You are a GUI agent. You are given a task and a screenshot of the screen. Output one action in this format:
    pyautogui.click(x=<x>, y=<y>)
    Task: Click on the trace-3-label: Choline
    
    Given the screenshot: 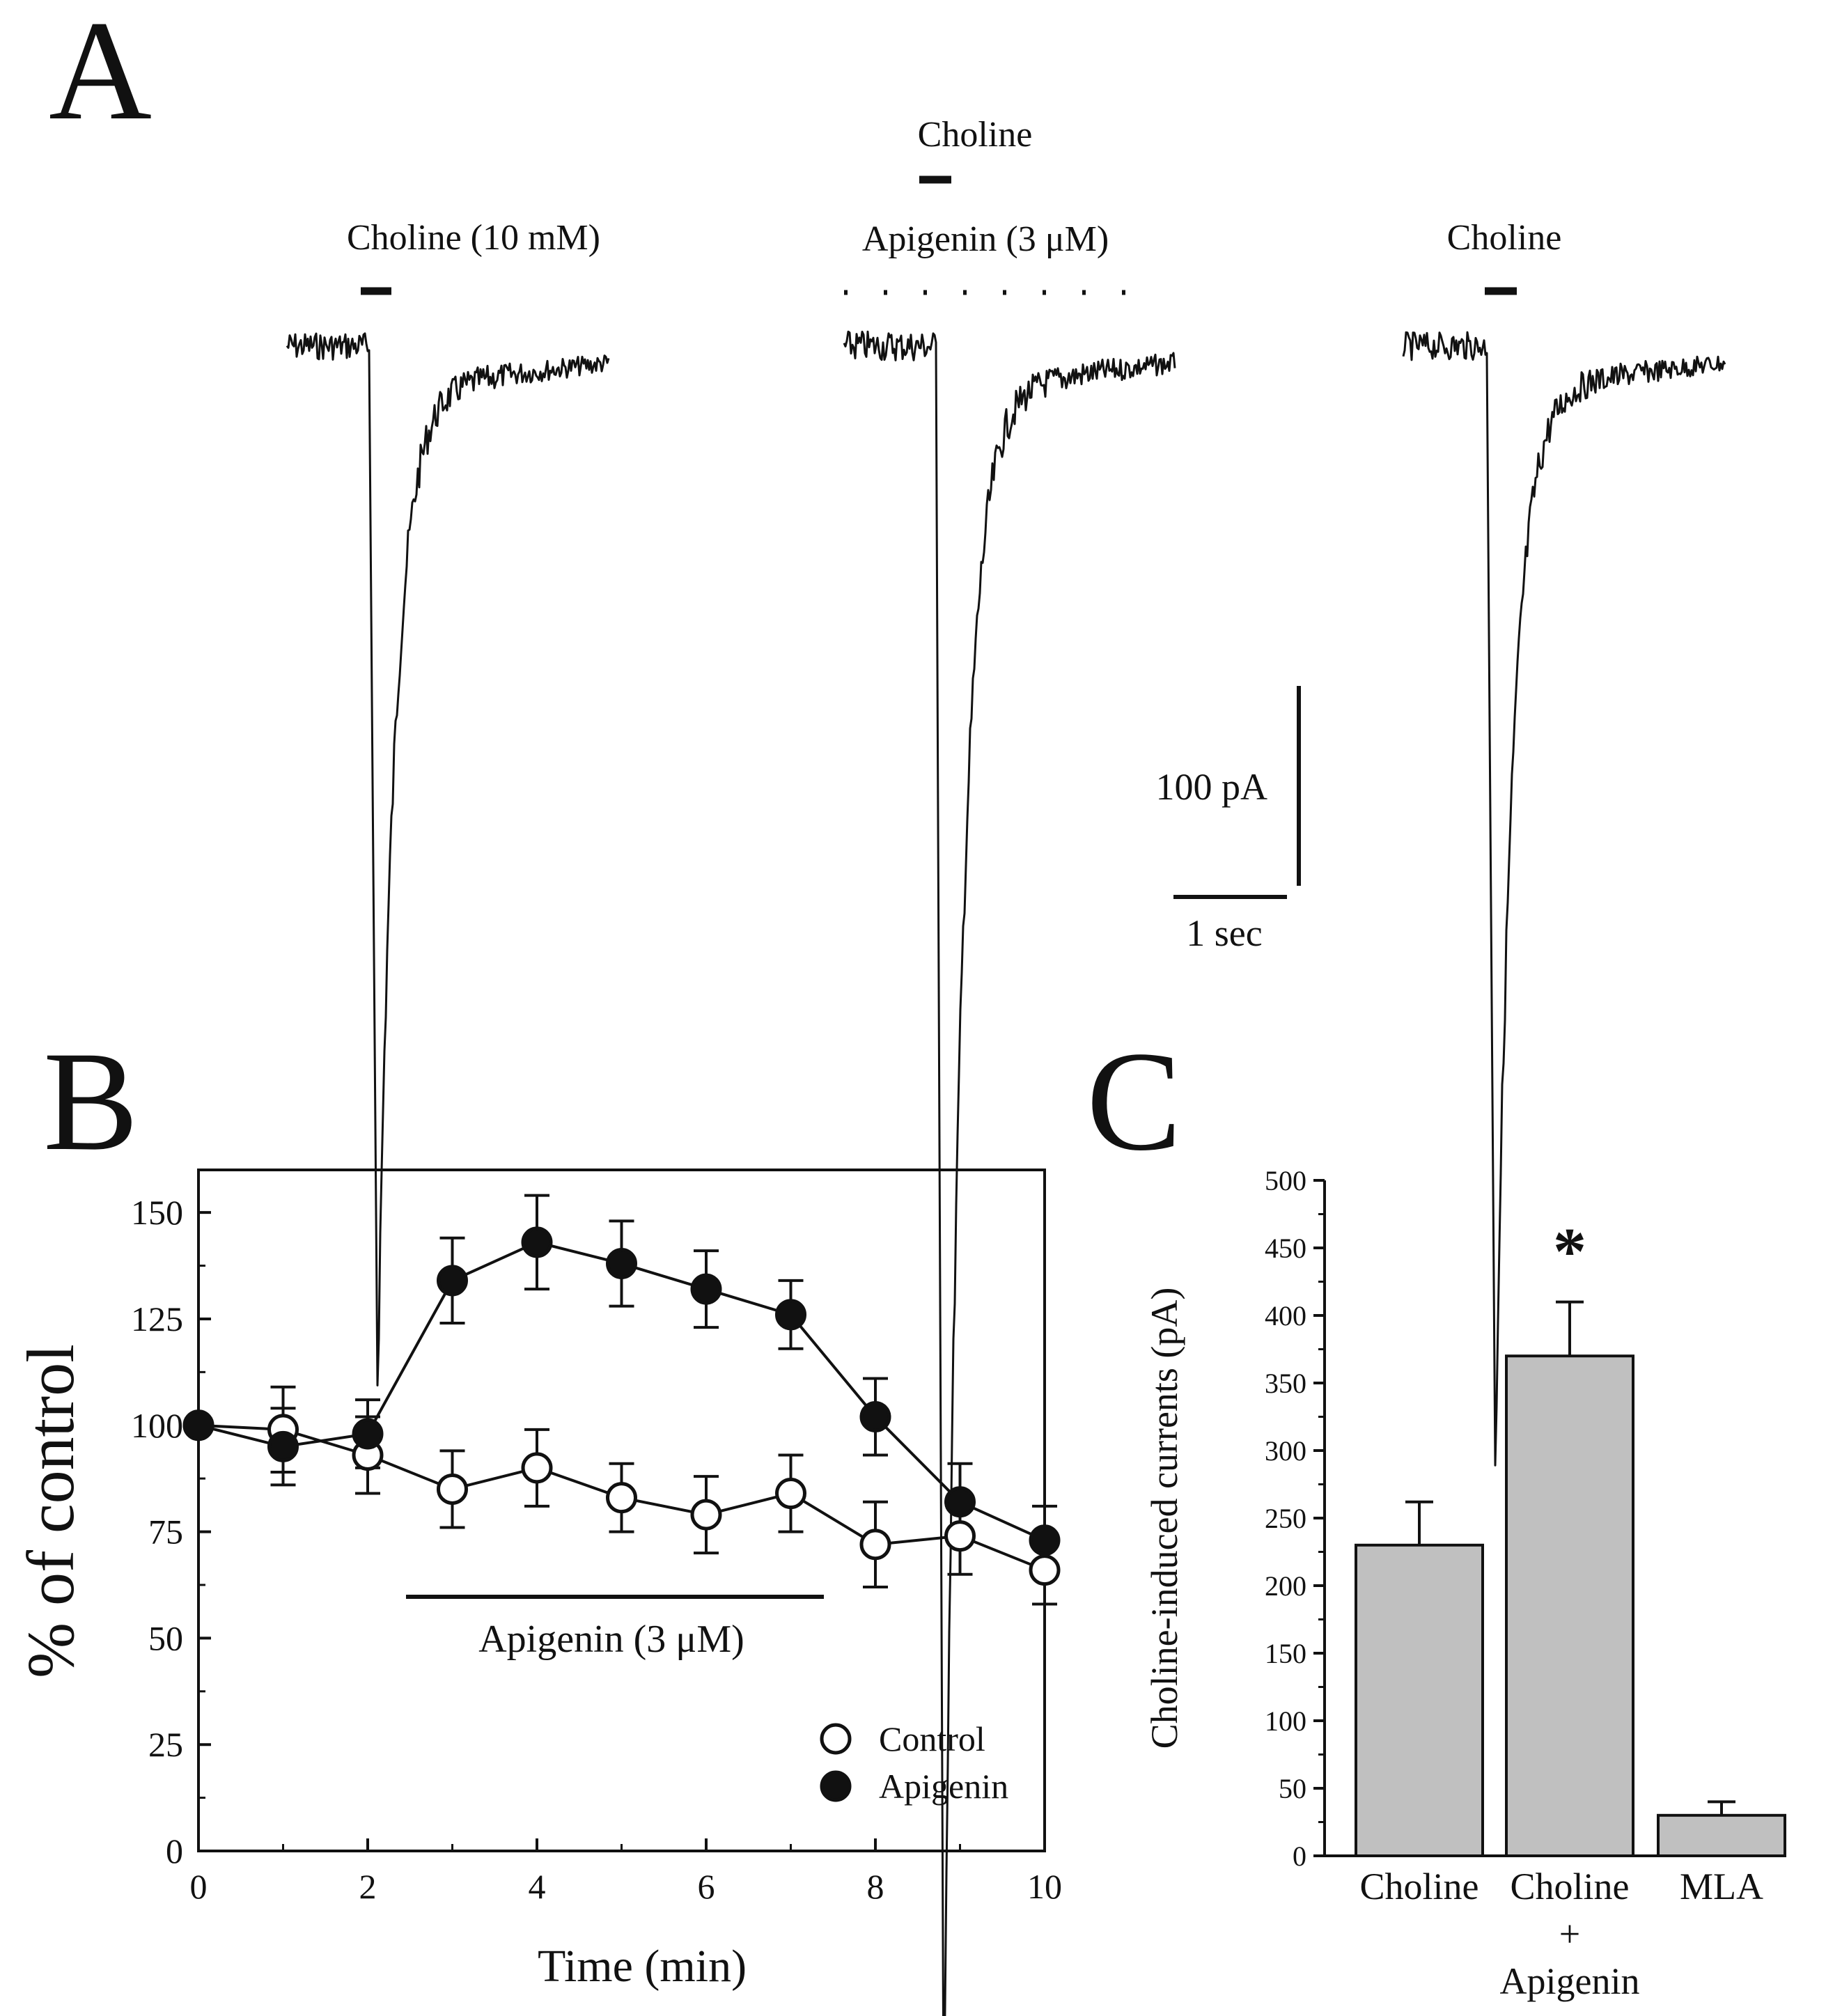 What is the action you would take?
    pyautogui.click(x=1504, y=238)
    